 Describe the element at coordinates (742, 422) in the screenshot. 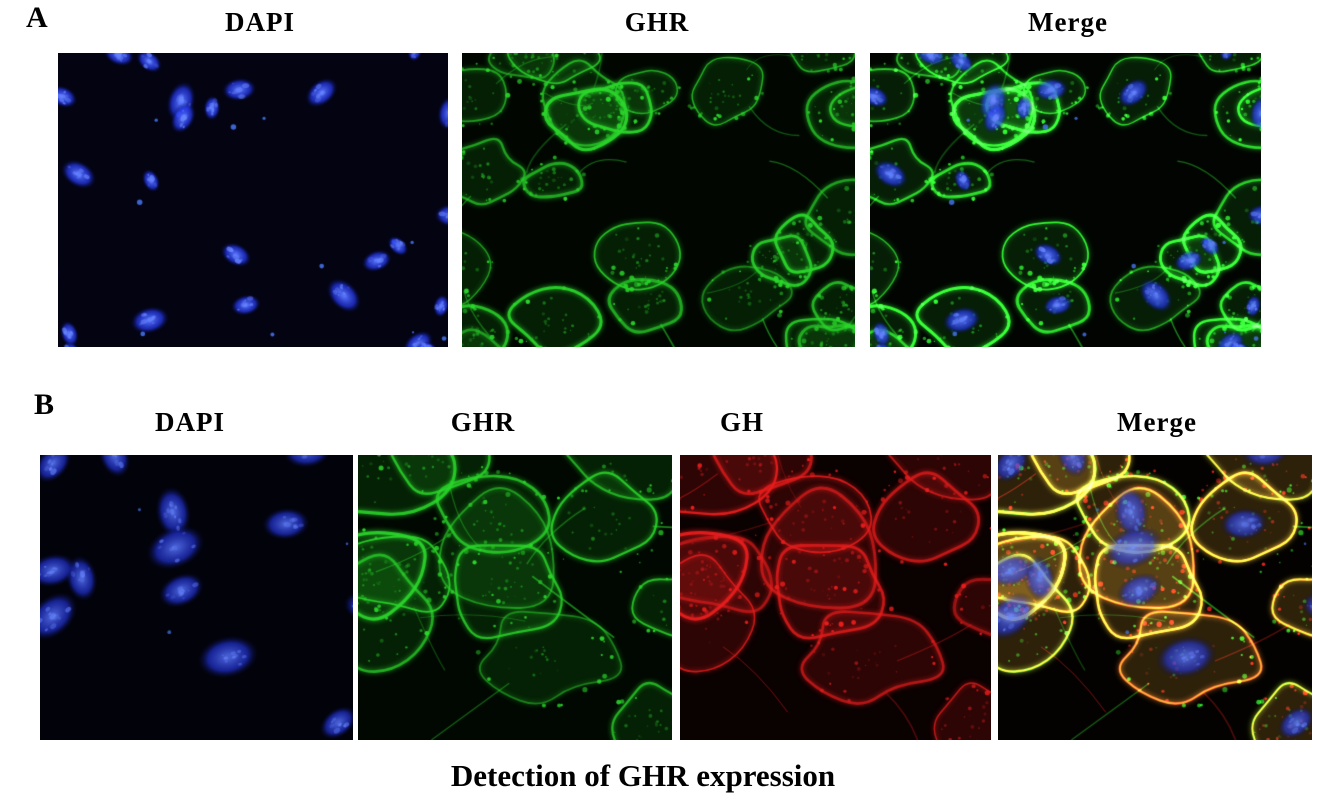

I see `panel-b-title-gh: GH` at that location.